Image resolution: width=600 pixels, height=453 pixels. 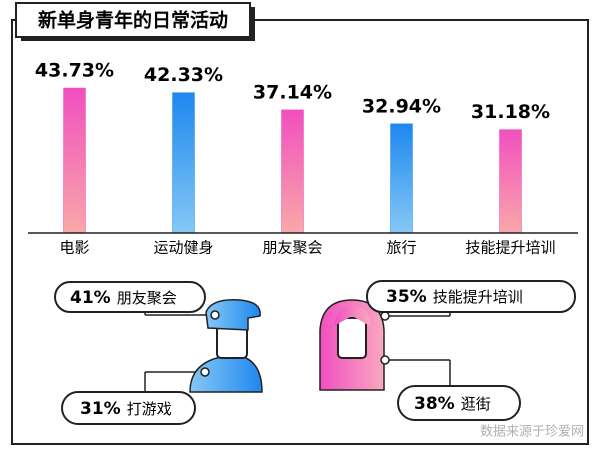 I want to click on chart-title: 新单身青年的日常活动, so click(x=133, y=20).